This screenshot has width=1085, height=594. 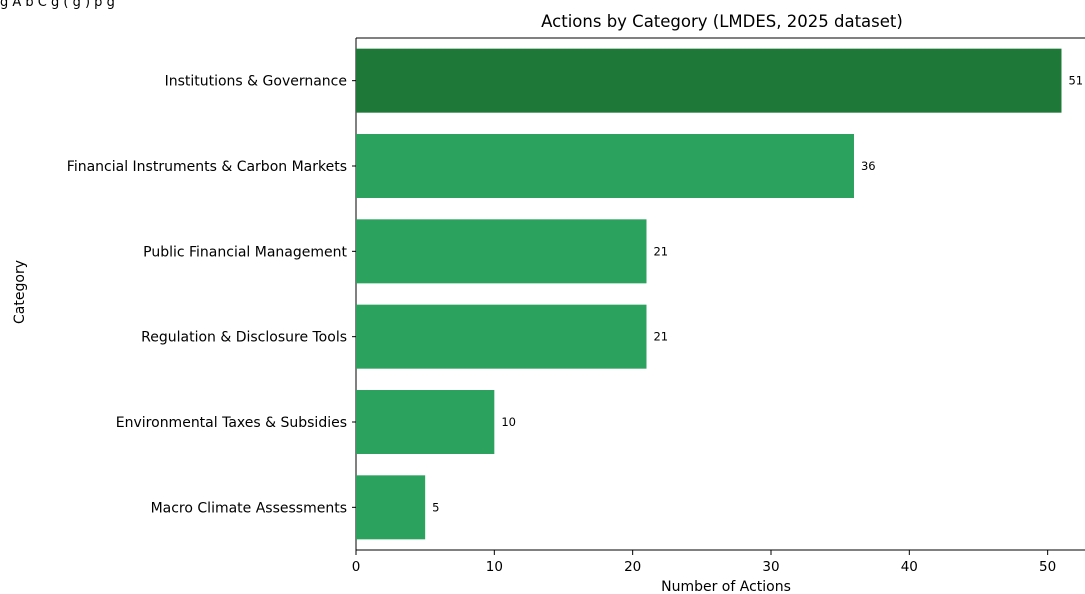 What do you see at coordinates (244, 338) in the screenshot?
I see `category-label: Regulation & Disclosure Tools` at bounding box center [244, 338].